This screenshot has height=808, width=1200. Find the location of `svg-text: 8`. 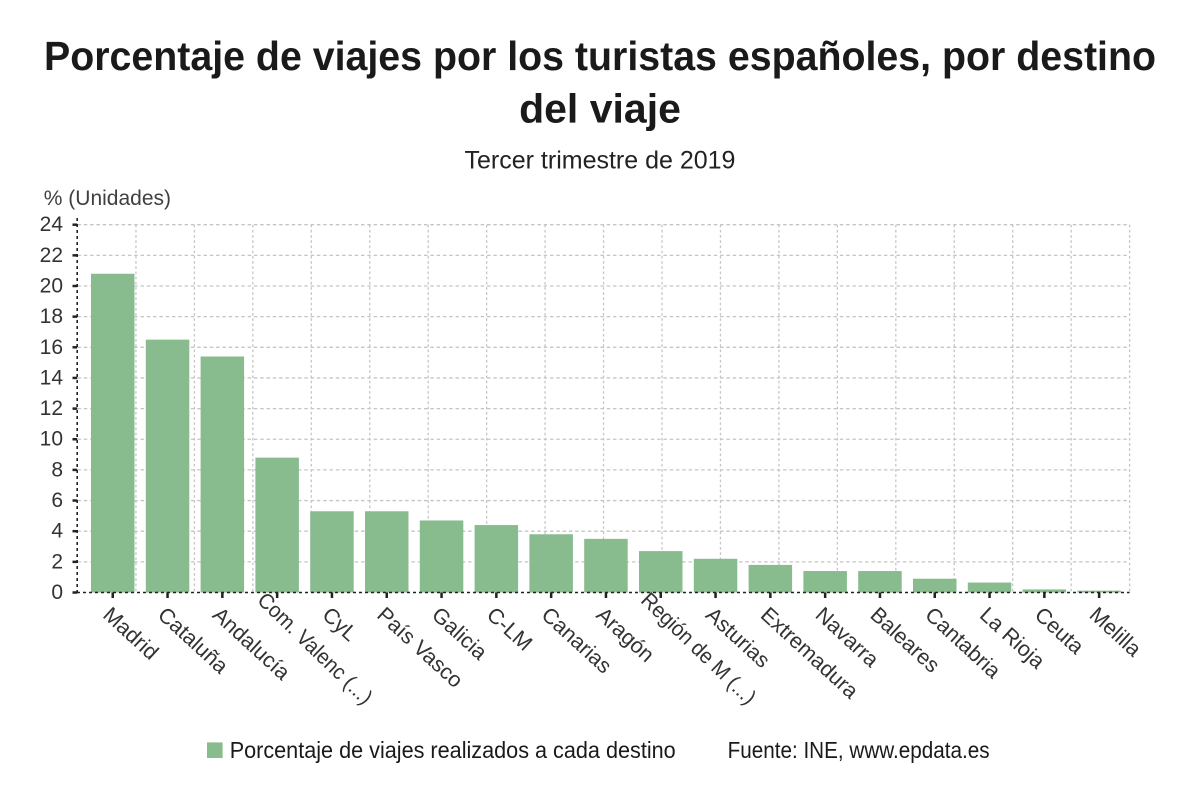

svg-text: 8 is located at coordinates (57, 469).